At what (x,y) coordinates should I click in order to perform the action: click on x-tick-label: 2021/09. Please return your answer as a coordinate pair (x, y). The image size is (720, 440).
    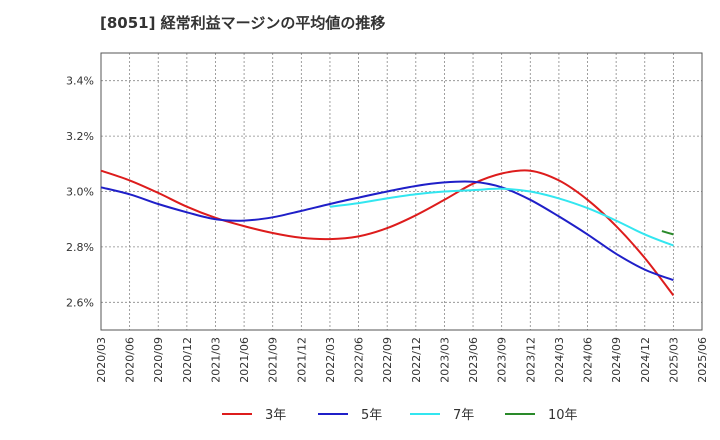
    Looking at the image, I should click on (273, 360).